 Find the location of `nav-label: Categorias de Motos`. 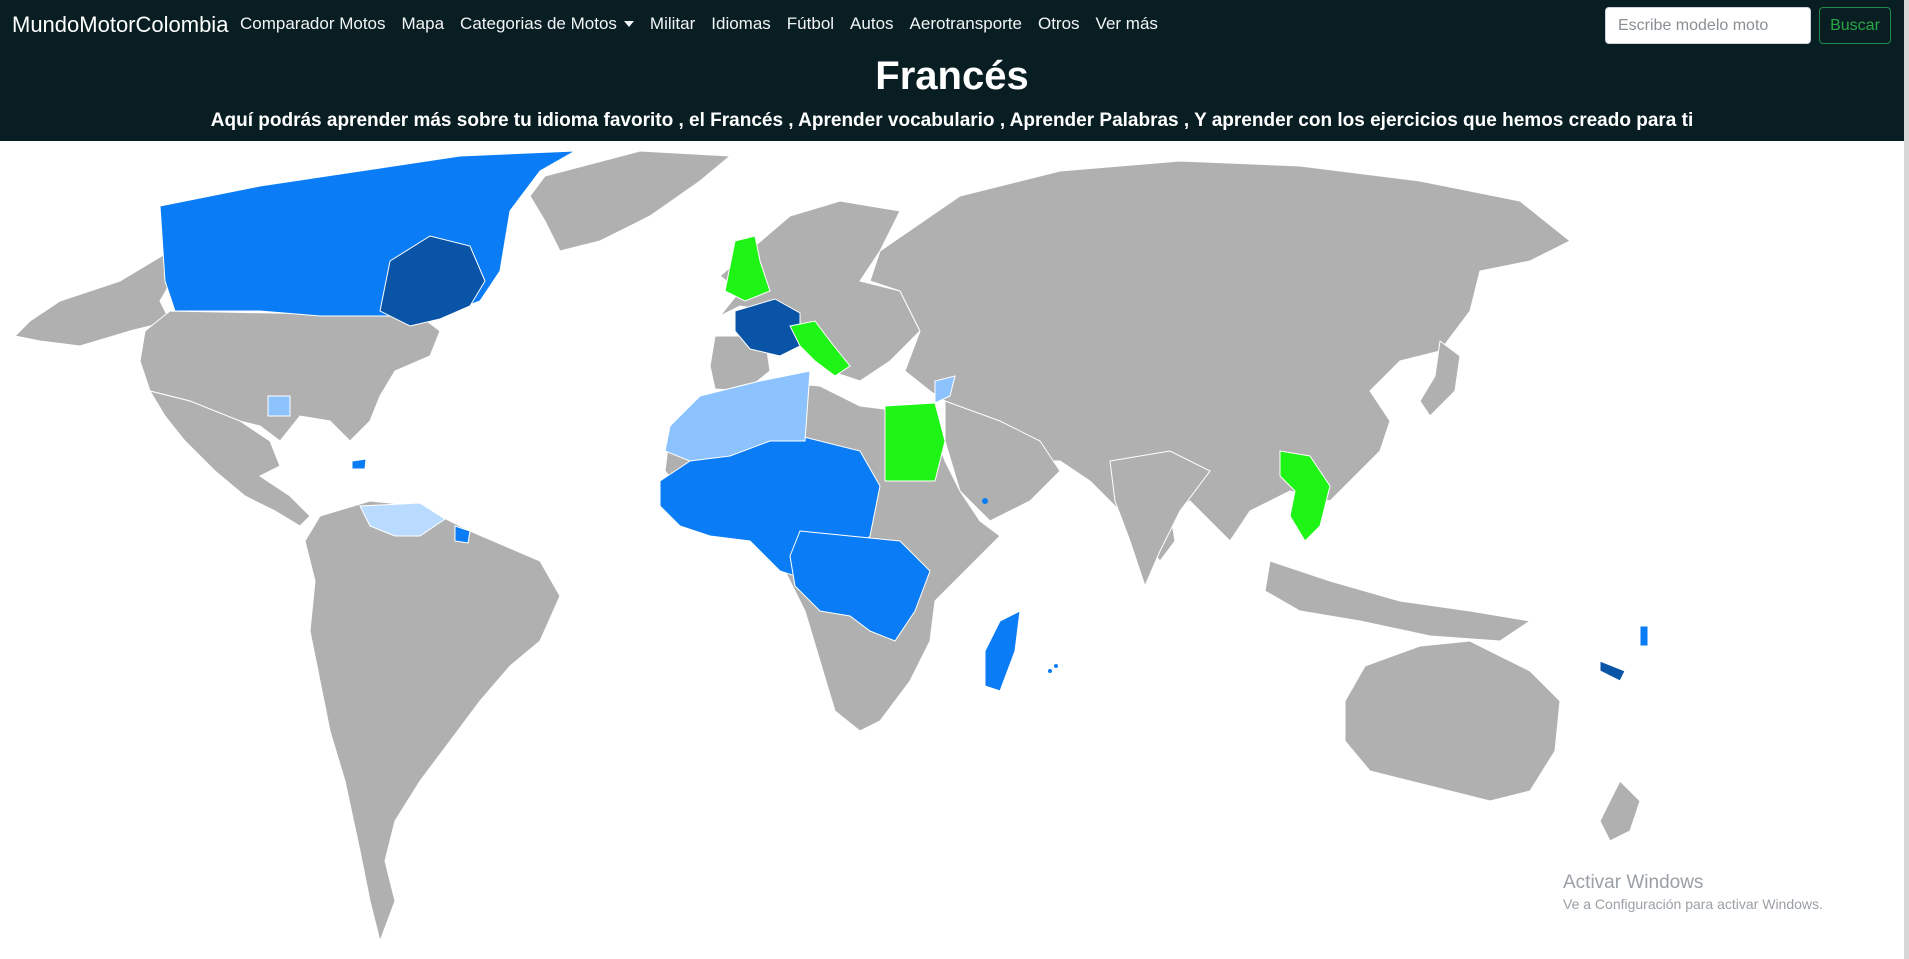

nav-label: Categorias de Motos is located at coordinates (538, 23).